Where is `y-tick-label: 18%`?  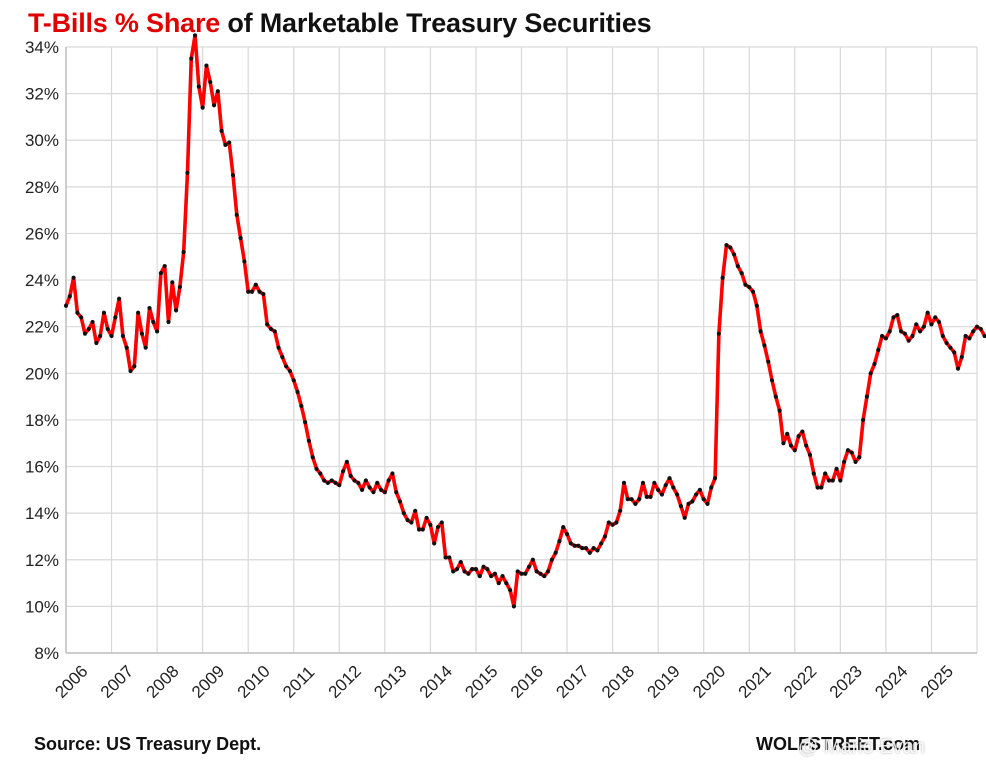 y-tick-label: 18% is located at coordinates (42, 420).